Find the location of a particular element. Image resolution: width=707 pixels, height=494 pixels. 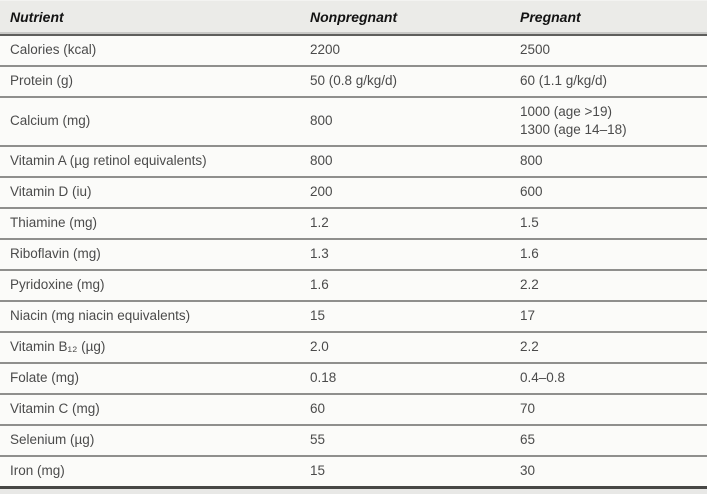

nonpregnant-cell: 1.6 is located at coordinates (415, 286).